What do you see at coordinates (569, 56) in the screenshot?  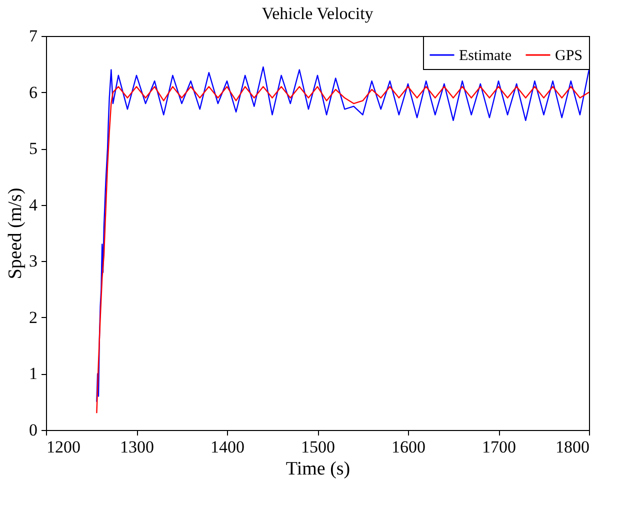 I see `legend-label: GPS` at bounding box center [569, 56].